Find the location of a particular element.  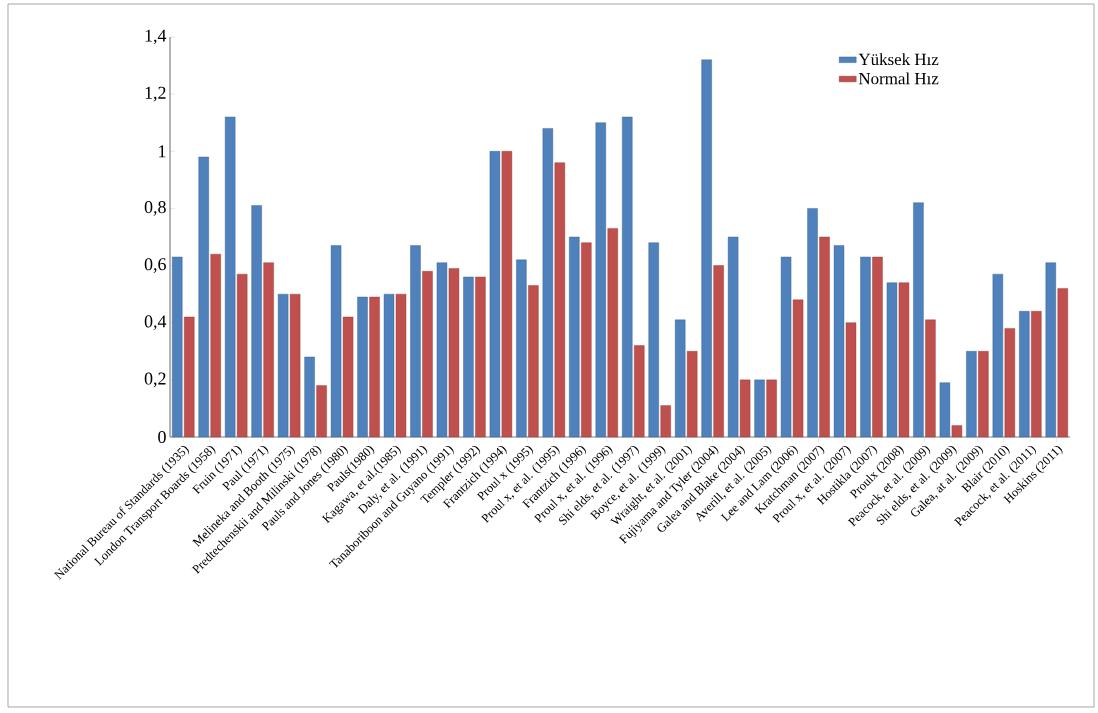

y-tick-label: 0,6 is located at coordinates (155, 265).